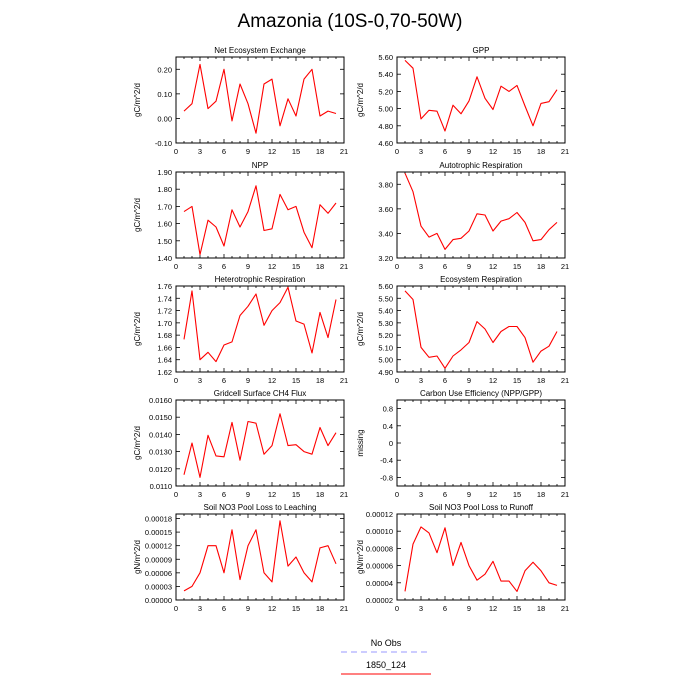 The width and height of the screenshot is (700, 700). I want to click on y-tick-label: 4.60, so click(385, 143).